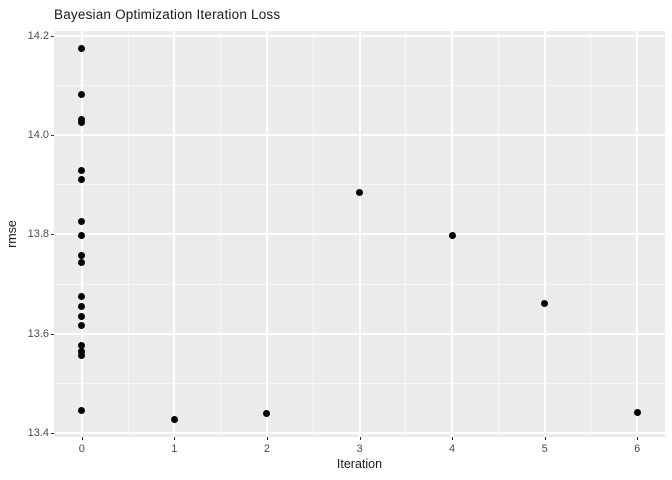 The image size is (672, 480). I want to click on x-tick-label: 1, so click(174, 449).